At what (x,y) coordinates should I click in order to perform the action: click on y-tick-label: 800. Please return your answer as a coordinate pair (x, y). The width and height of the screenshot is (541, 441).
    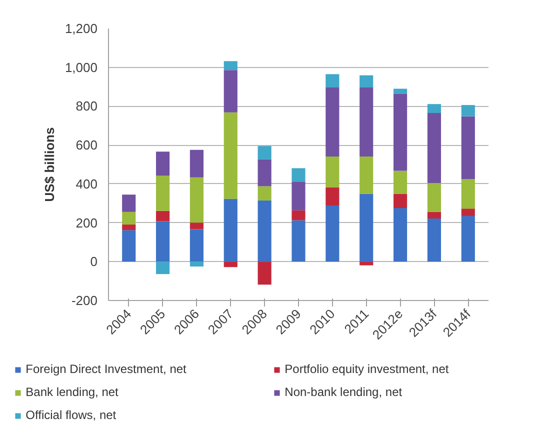
    Looking at the image, I should click on (87, 106).